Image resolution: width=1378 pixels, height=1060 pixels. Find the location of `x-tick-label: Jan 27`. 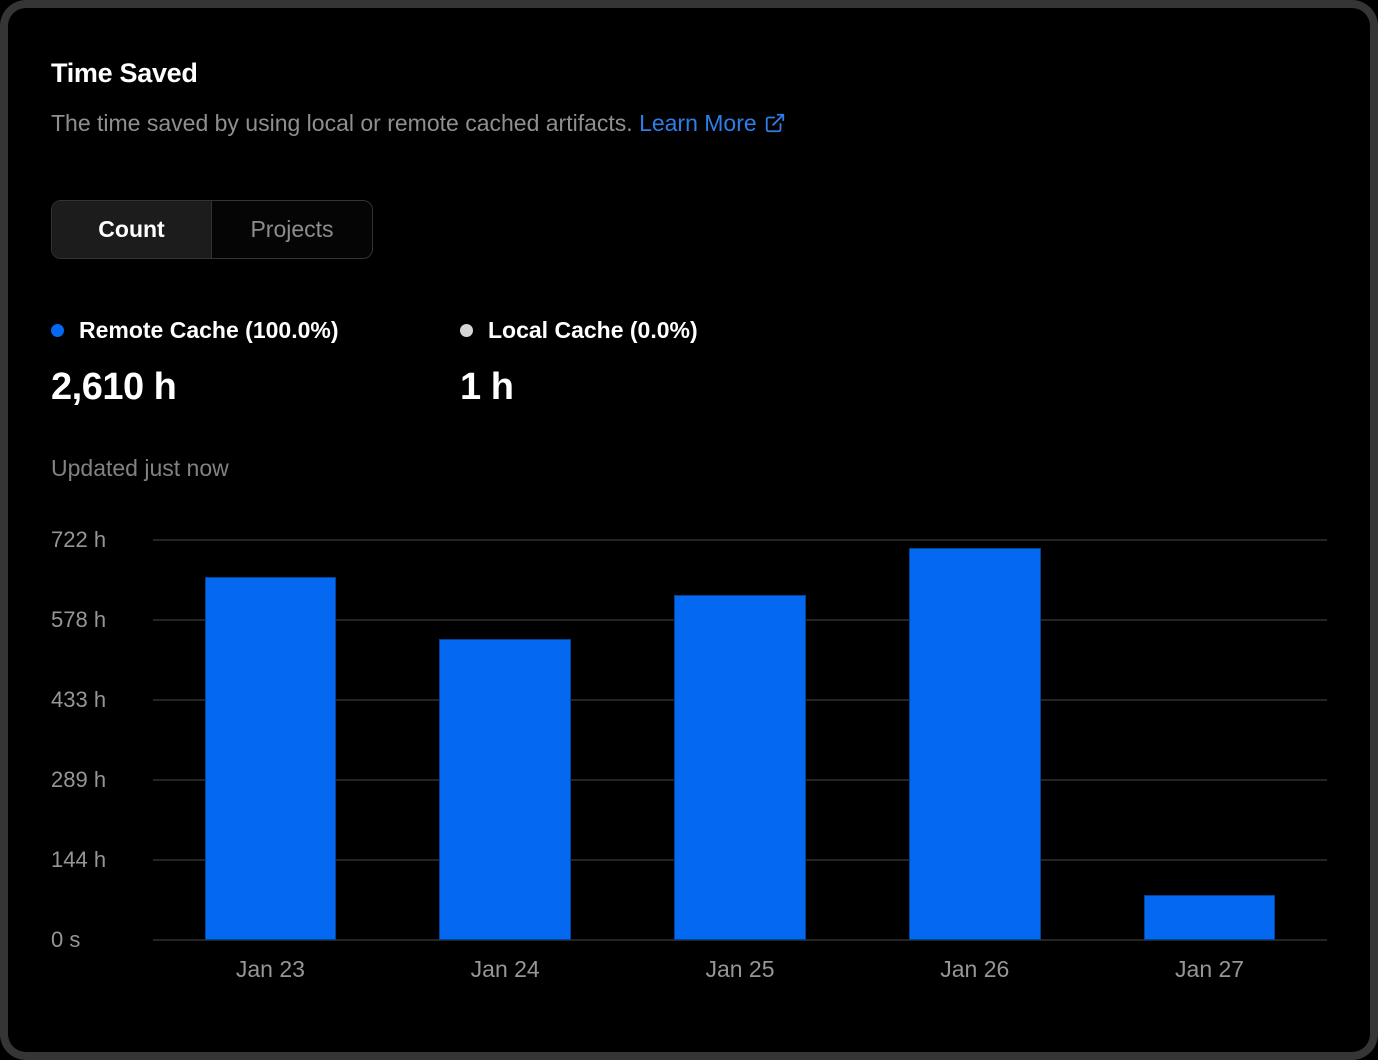

x-tick-label: Jan 27 is located at coordinates (1210, 969).